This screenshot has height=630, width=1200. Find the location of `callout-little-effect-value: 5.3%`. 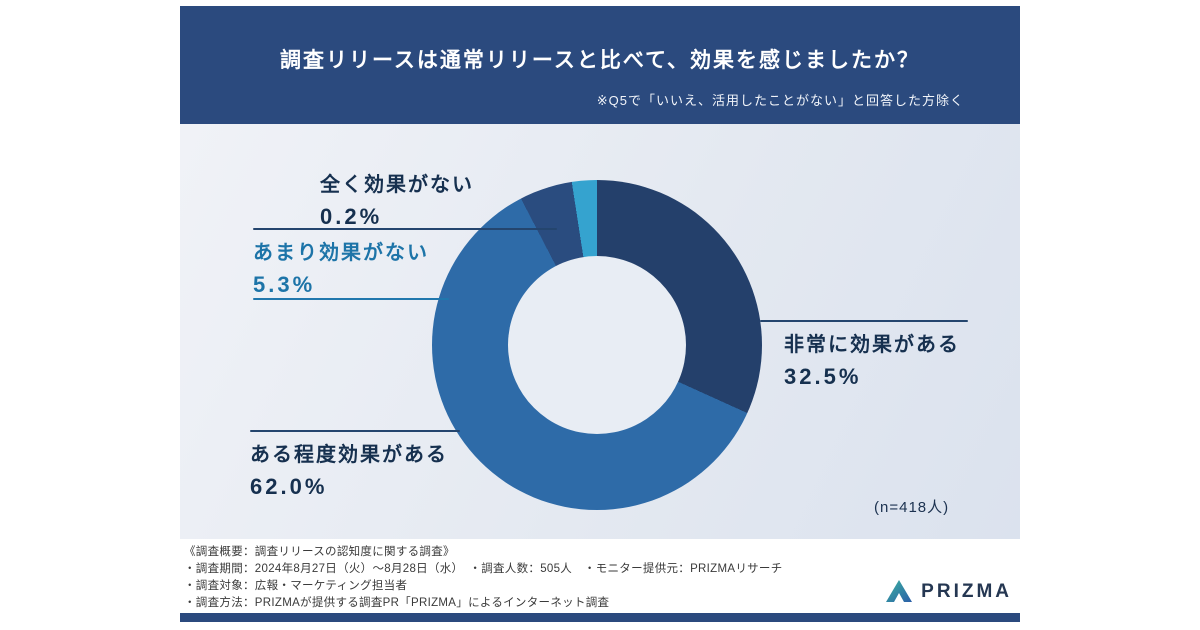

callout-little-effect-value: 5.3% is located at coordinates (284, 284).